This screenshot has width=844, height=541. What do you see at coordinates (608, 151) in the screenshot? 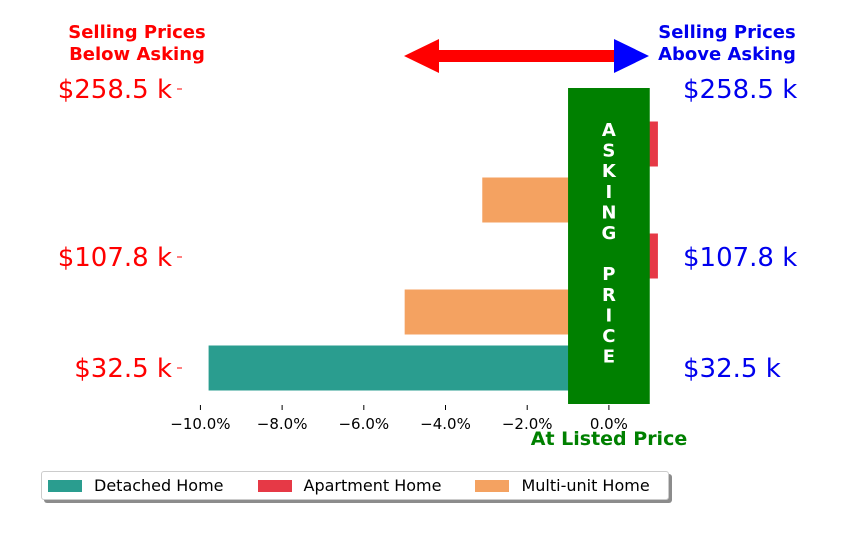
I see `asking-band-letter: S` at bounding box center [608, 151].